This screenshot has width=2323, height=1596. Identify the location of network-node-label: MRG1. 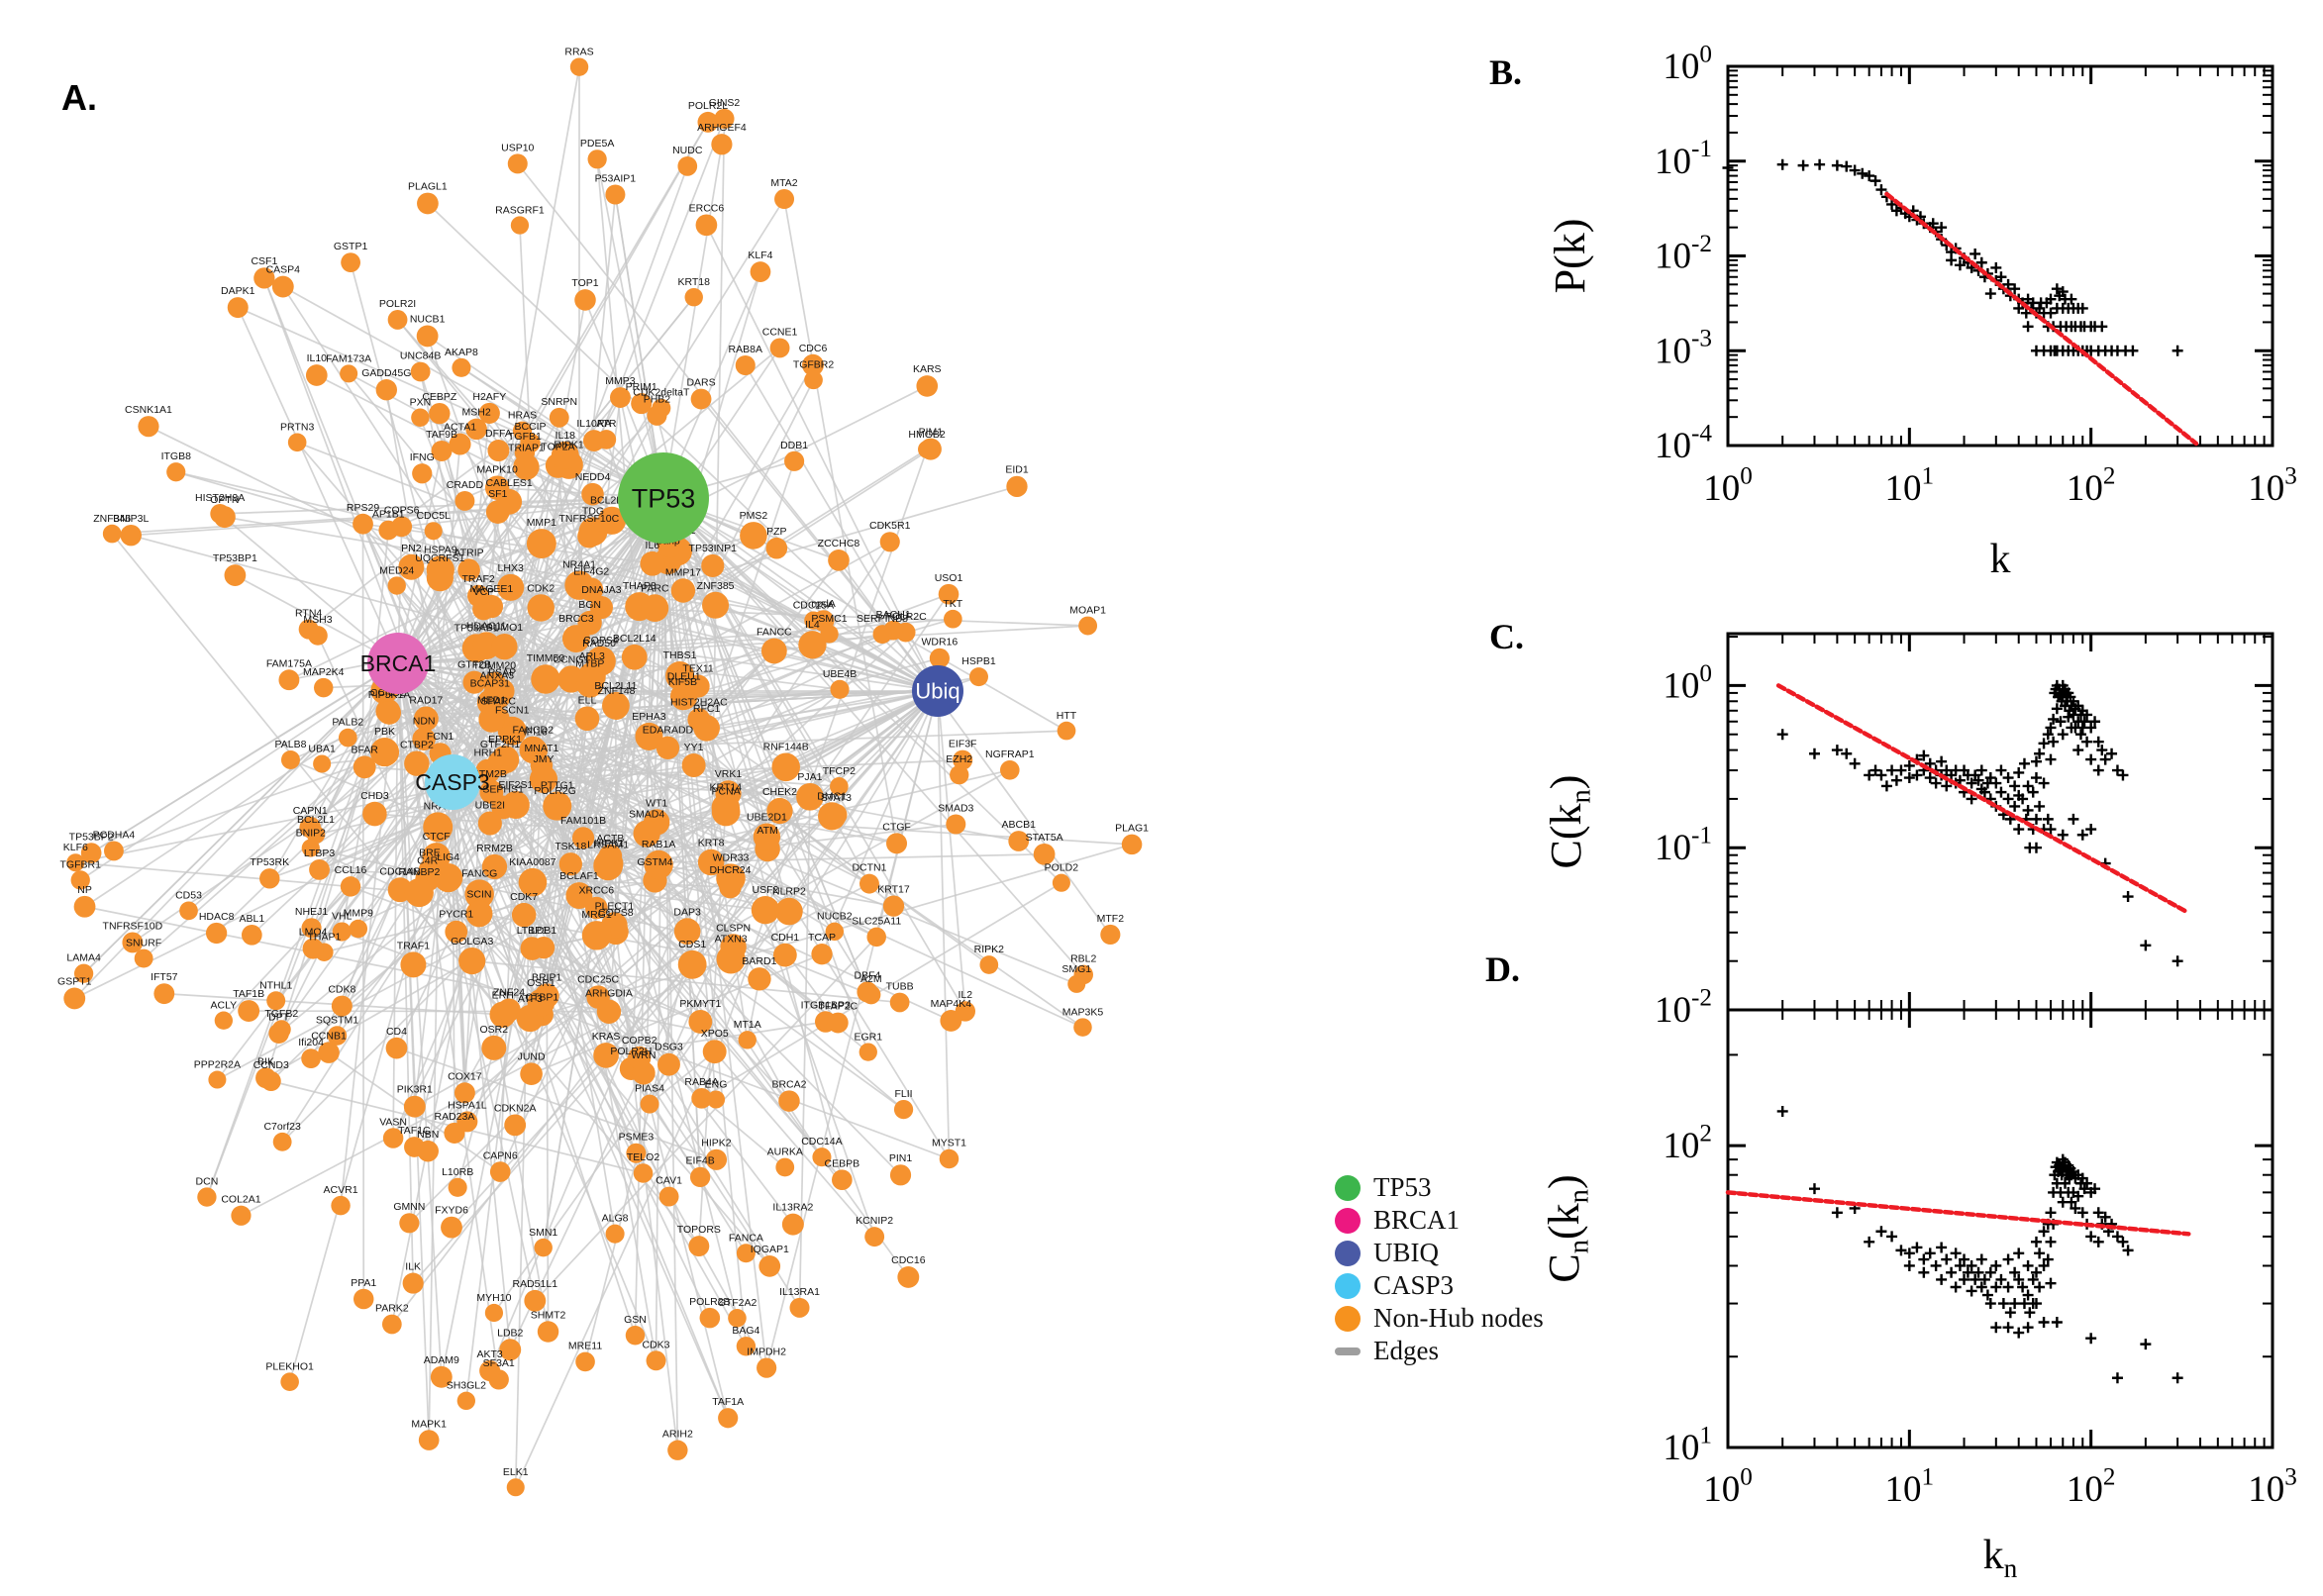
(596, 915).